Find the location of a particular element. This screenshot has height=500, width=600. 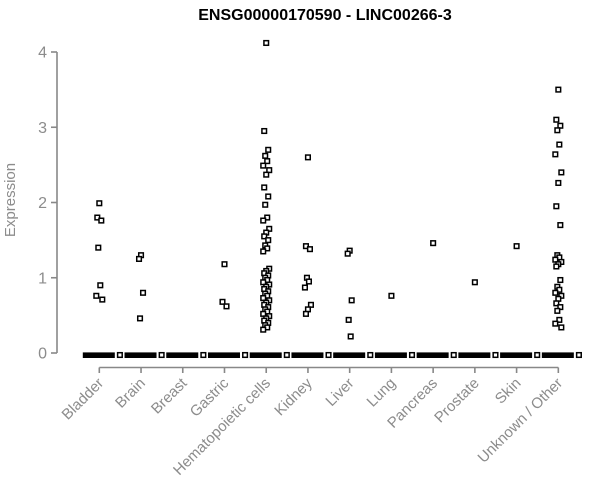

x-category-label: Kidney is located at coordinates (293, 396).